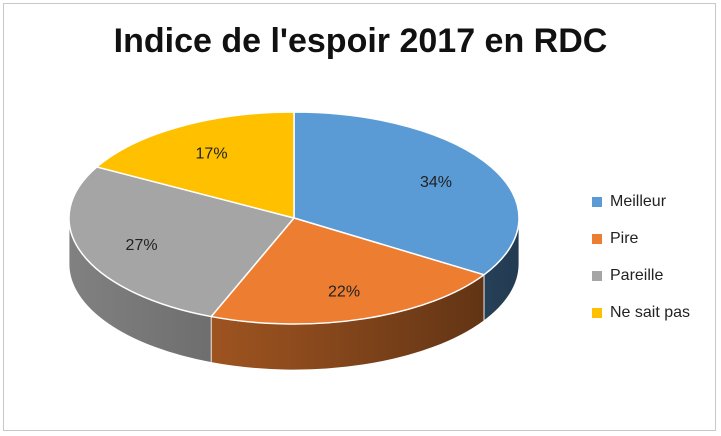  Describe the element at coordinates (650, 312) in the screenshot. I see `legend-label: Ne sait pas` at that location.